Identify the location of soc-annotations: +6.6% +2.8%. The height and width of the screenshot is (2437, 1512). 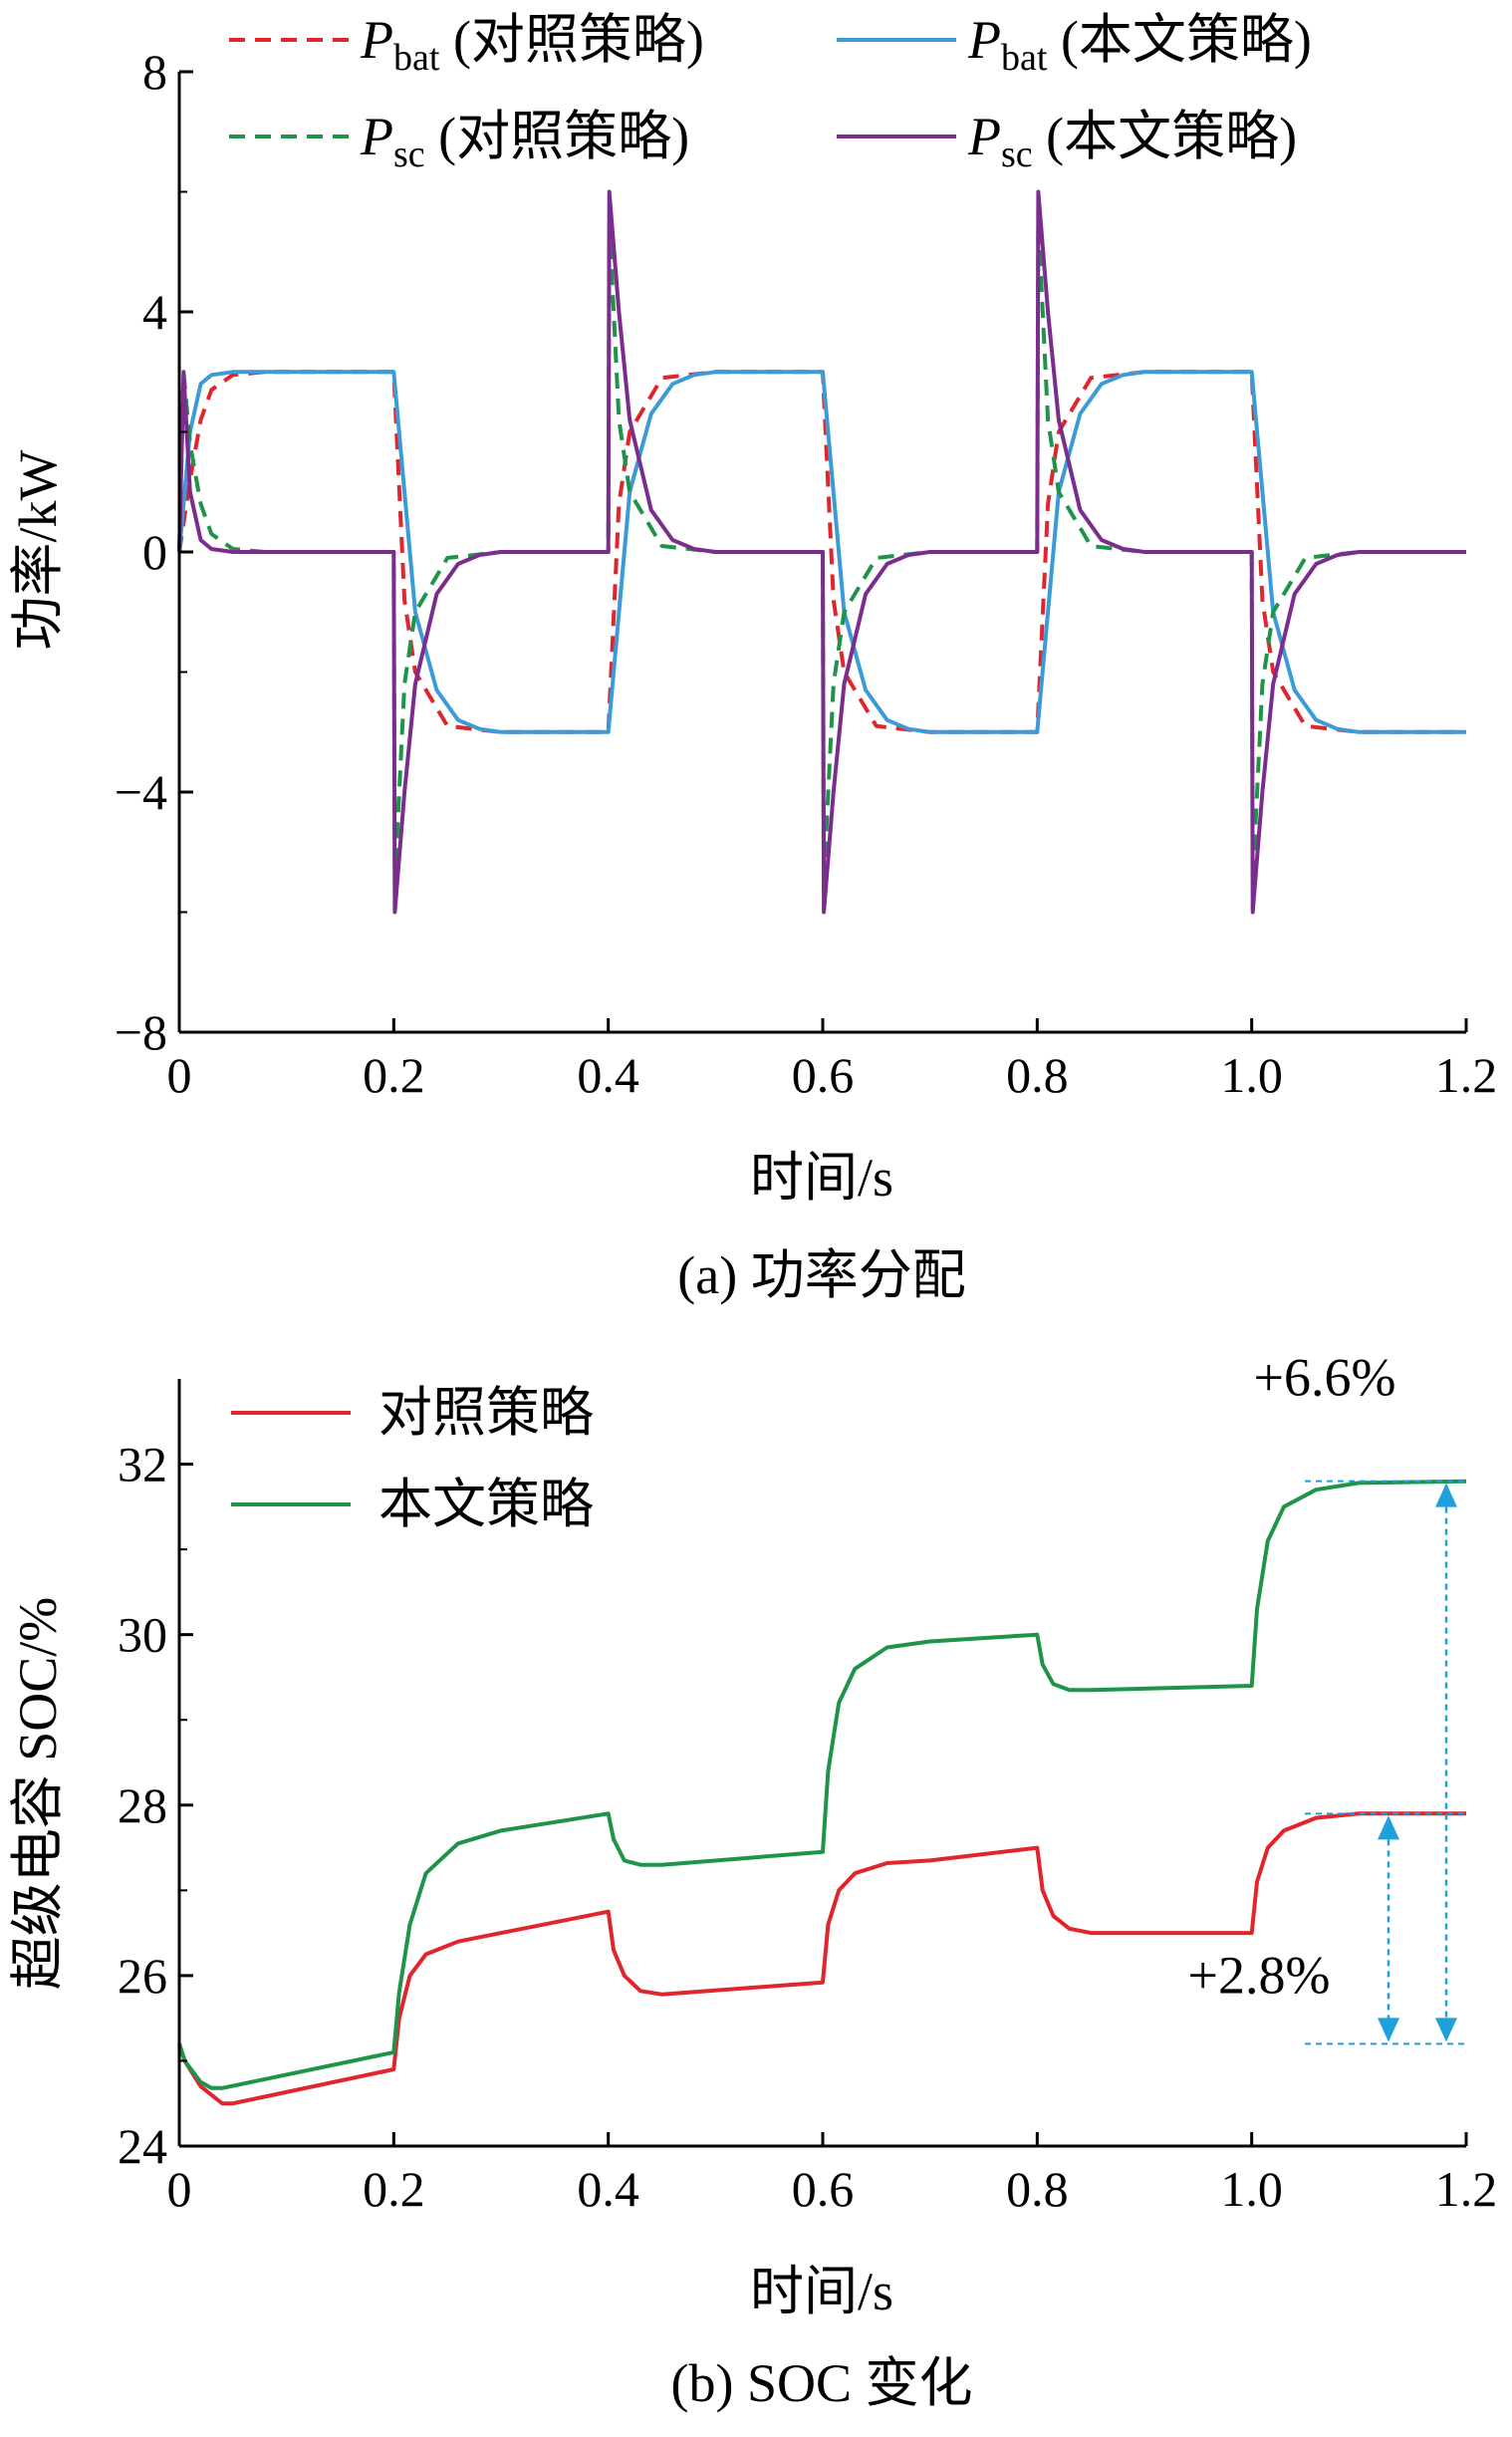
(1327, 1697).